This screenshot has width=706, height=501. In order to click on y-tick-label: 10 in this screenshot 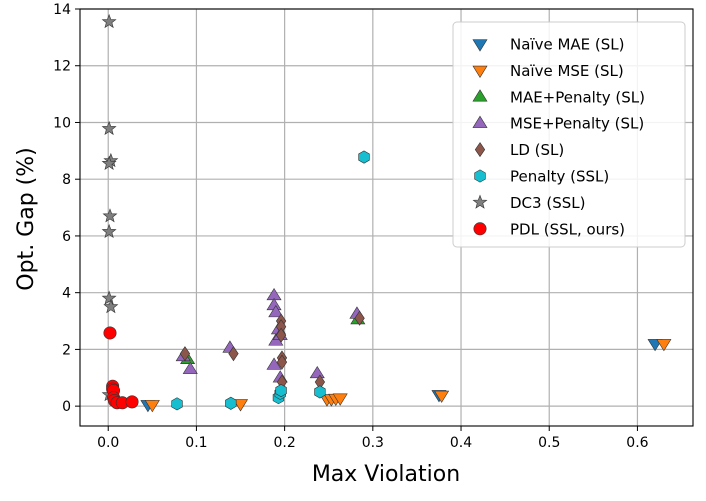, I will do `click(62, 123)`.